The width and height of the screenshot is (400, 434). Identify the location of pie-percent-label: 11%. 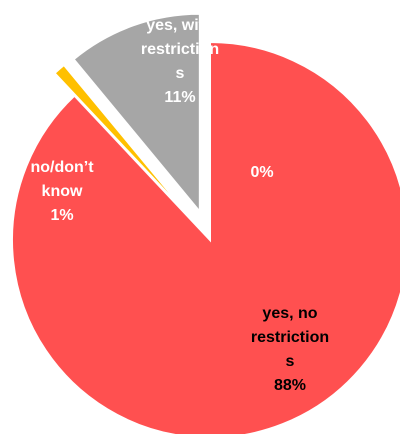
(179, 97).